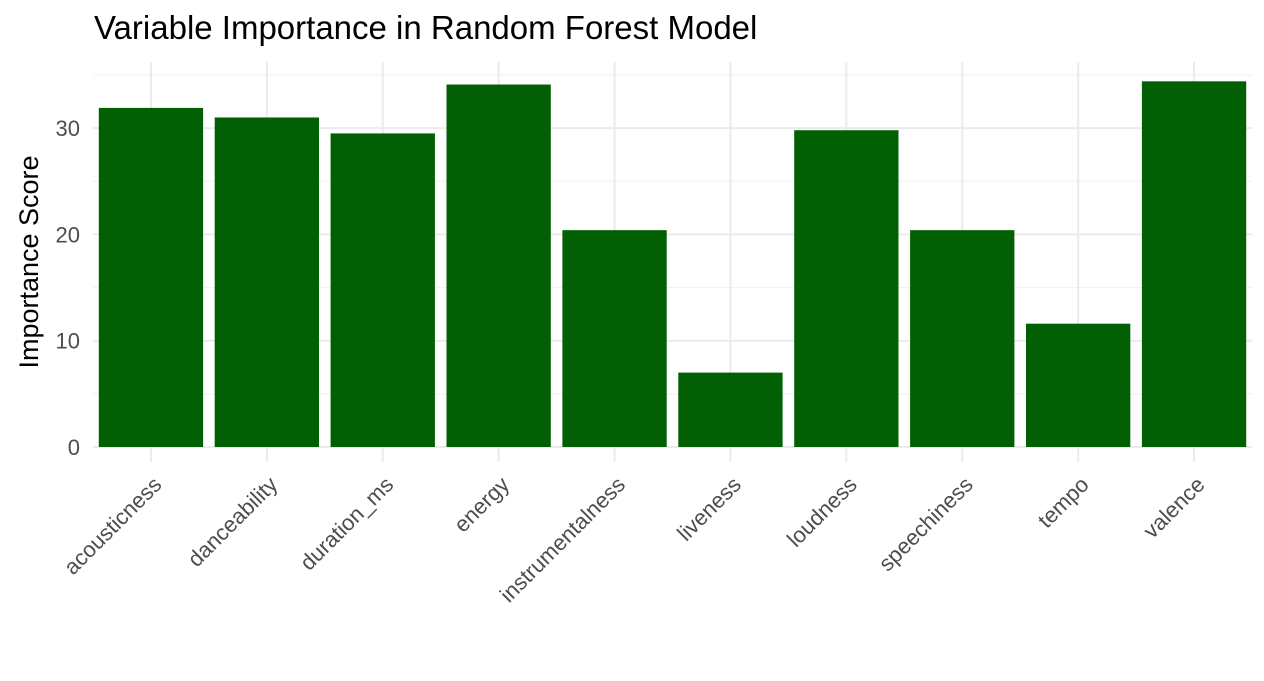 Image resolution: width=1264 pixels, height=681 pixels. Describe the element at coordinates (151, 277) in the screenshot. I see `bar-acousticness` at that location.